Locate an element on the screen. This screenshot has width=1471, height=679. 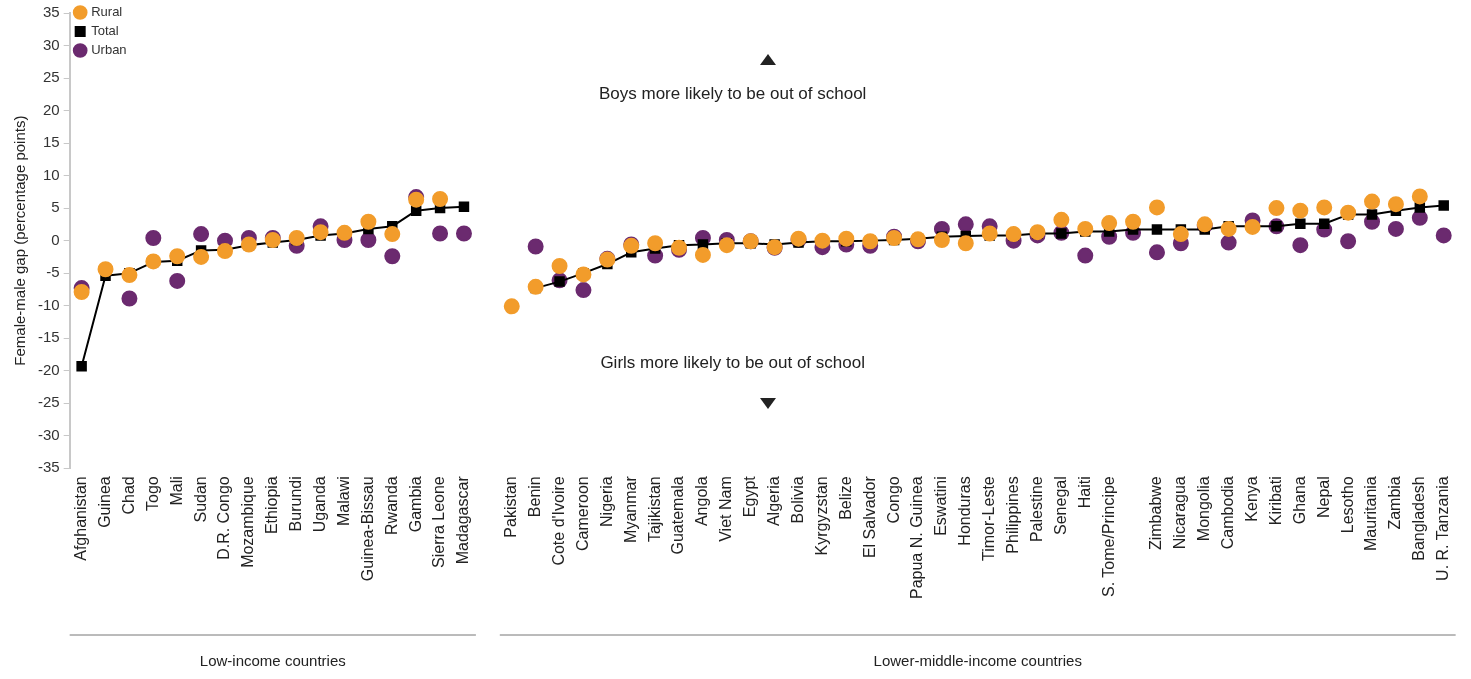
y-tick-label: 5 is located at coordinates (55, 207).